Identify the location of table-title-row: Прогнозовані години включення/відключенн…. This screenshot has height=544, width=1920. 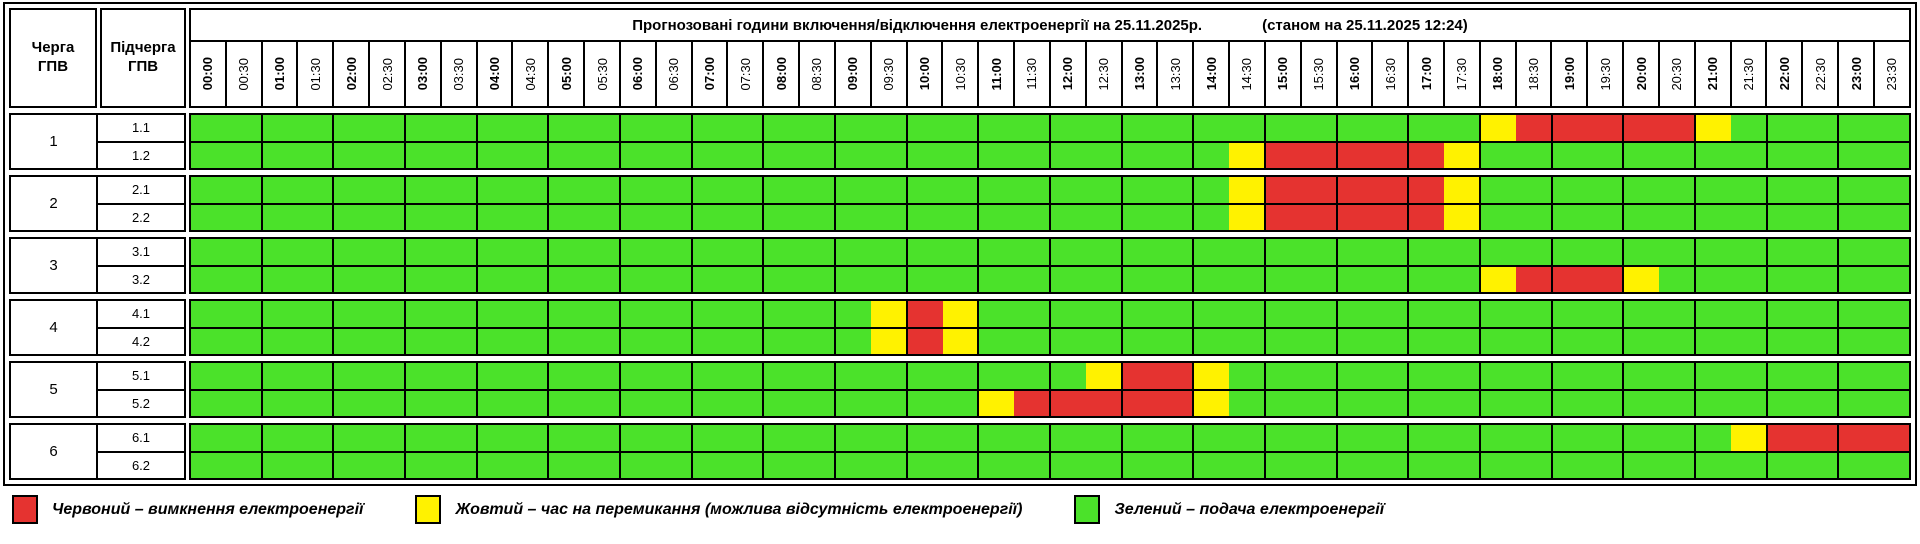
(1050, 26).